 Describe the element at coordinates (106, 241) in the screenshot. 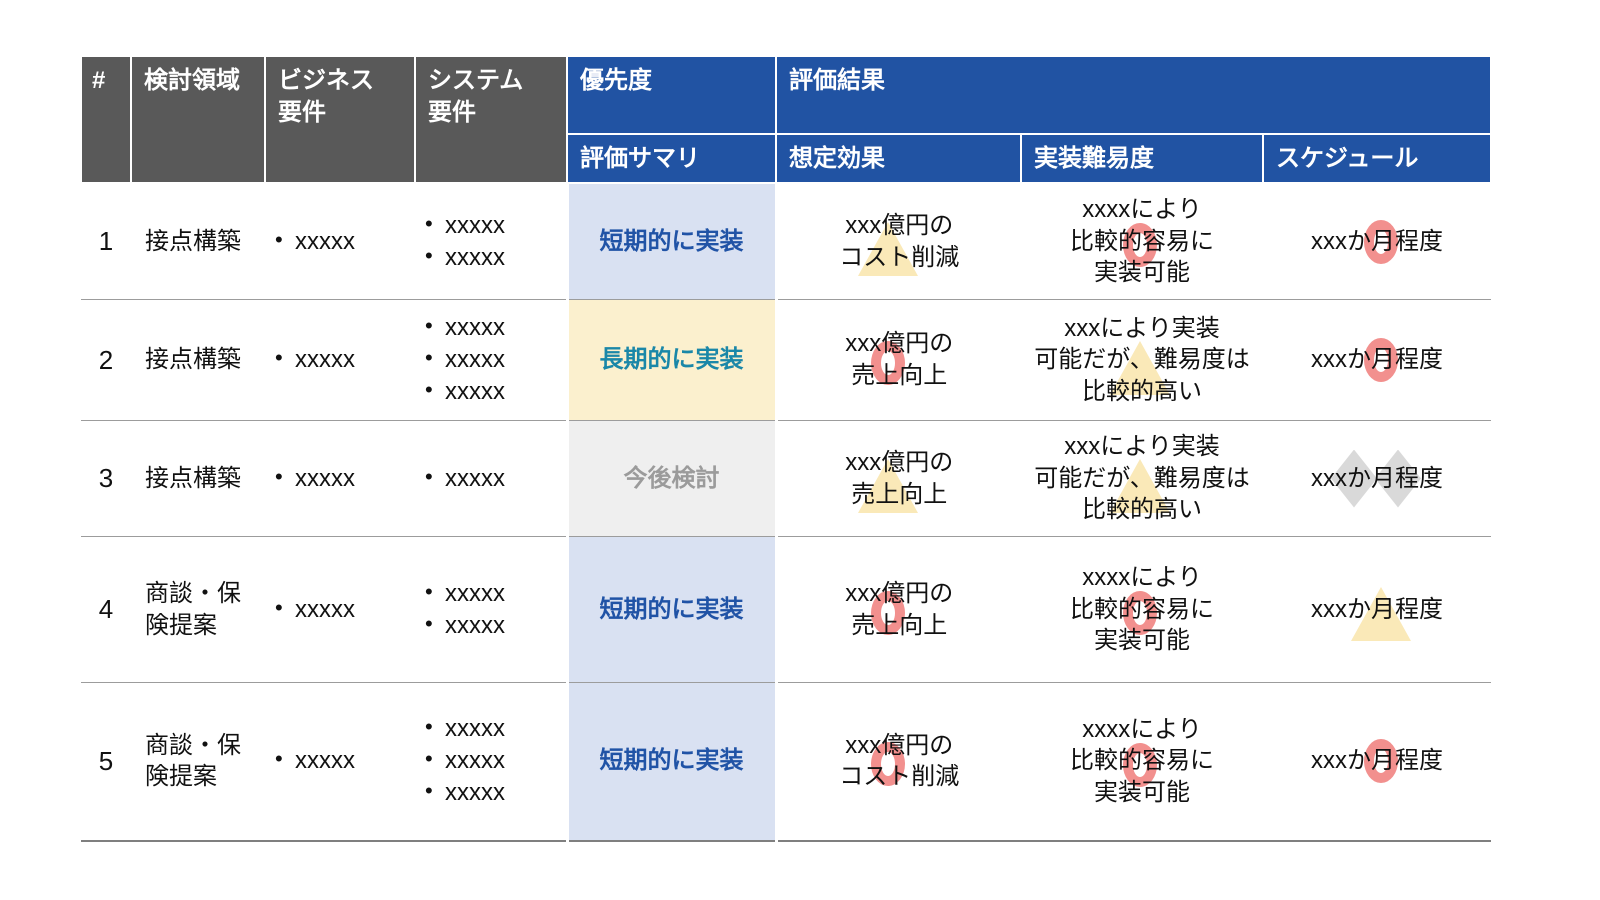

I see `cell-row-number: 1` at that location.